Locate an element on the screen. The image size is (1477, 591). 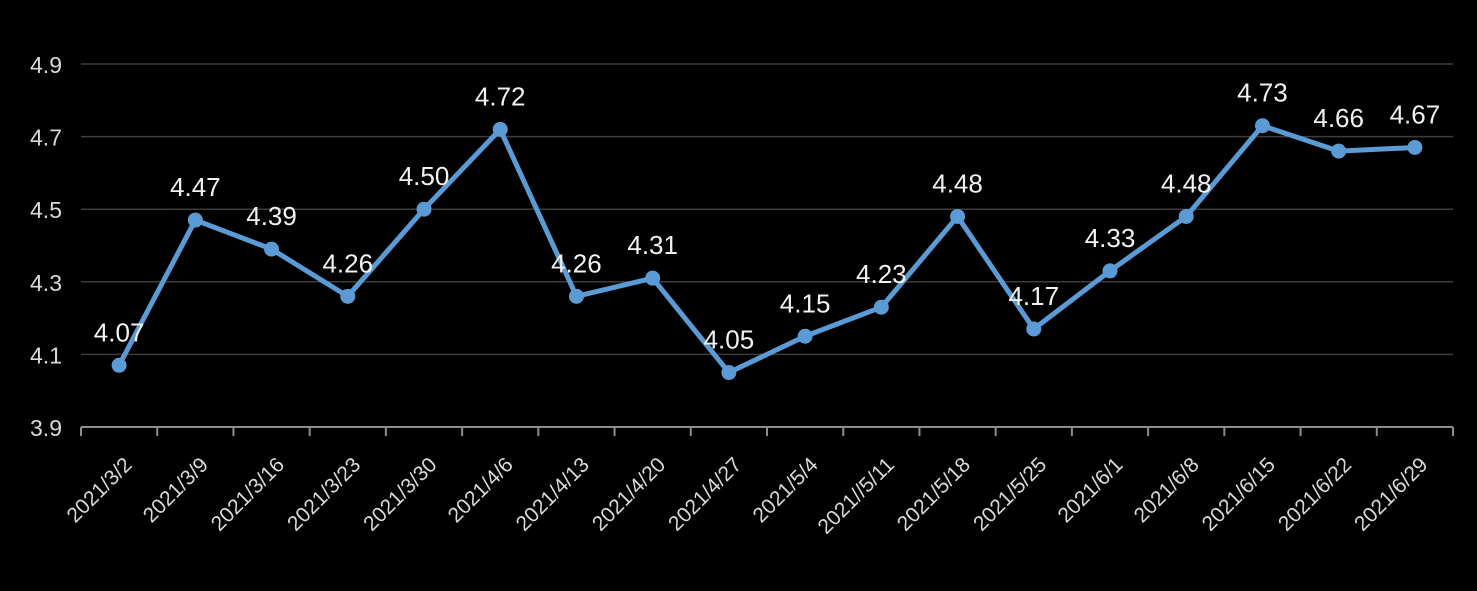
y-tick-label: 4.9 is located at coordinates (46, 65).